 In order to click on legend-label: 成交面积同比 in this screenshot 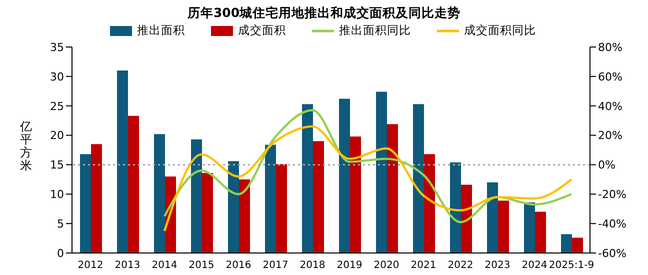, I will do `click(500, 30)`.